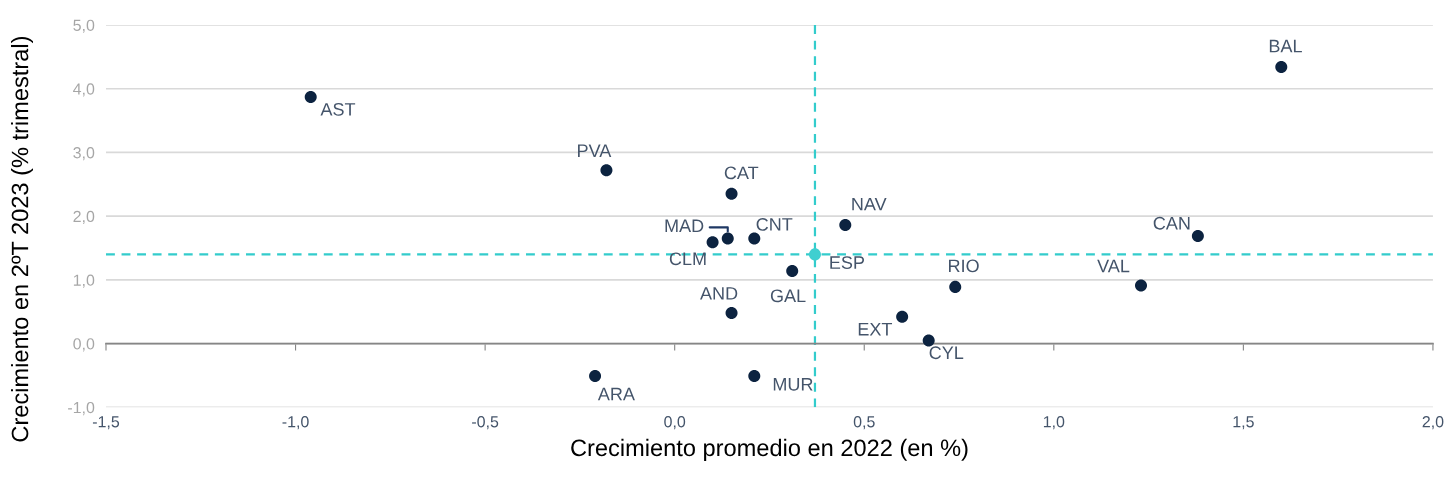  I want to click on x-tick-label: 2,0, so click(1433, 423).